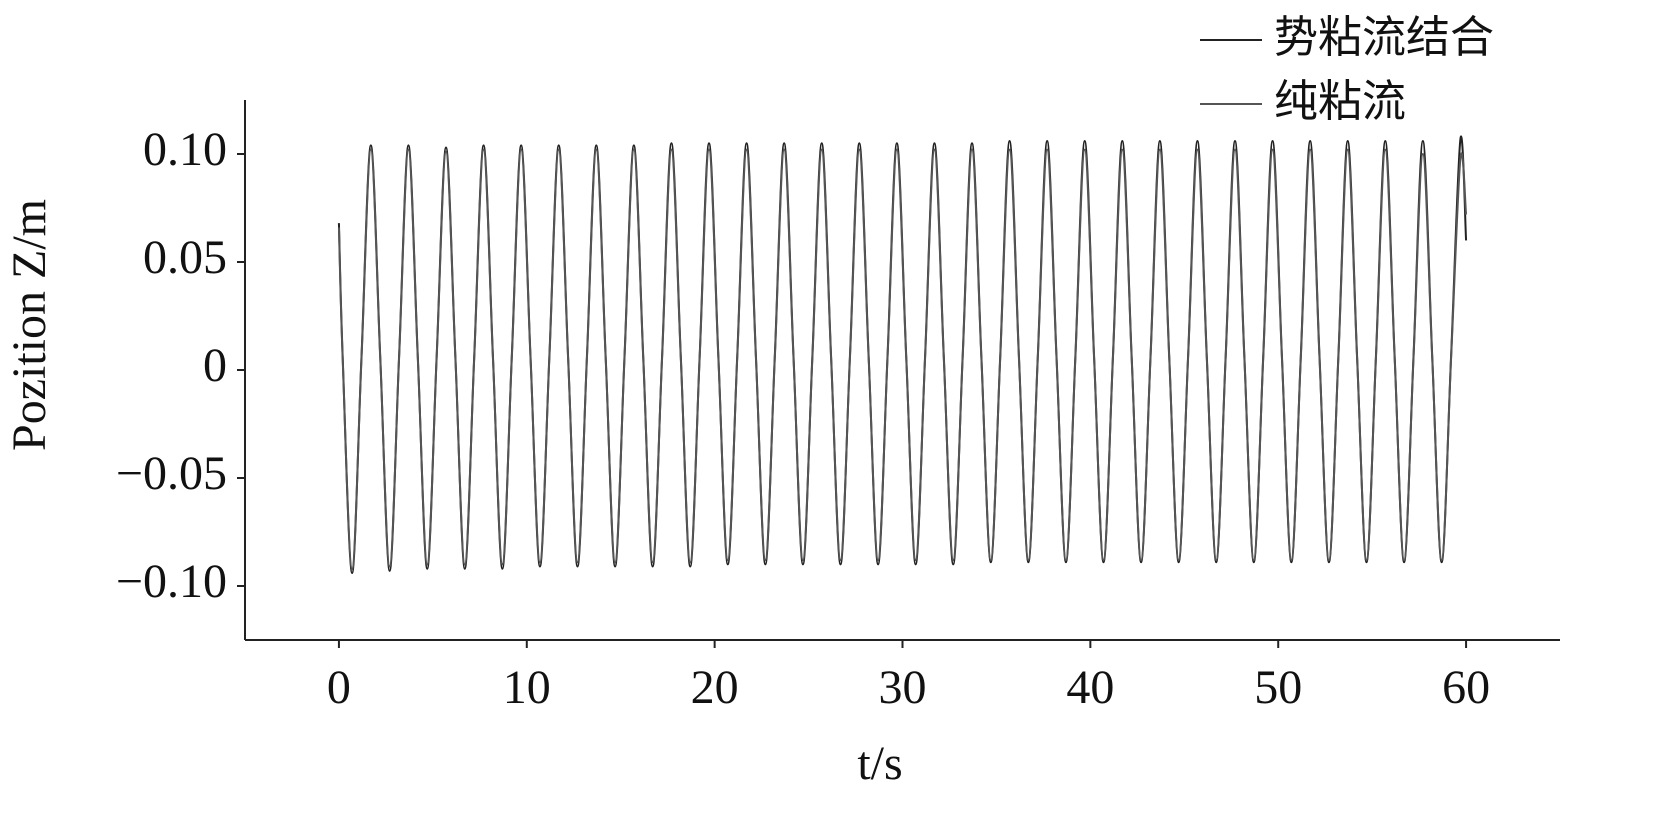 The width and height of the screenshot is (1654, 832). I want to click on y-tick-label: 0.10, so click(185, 149).